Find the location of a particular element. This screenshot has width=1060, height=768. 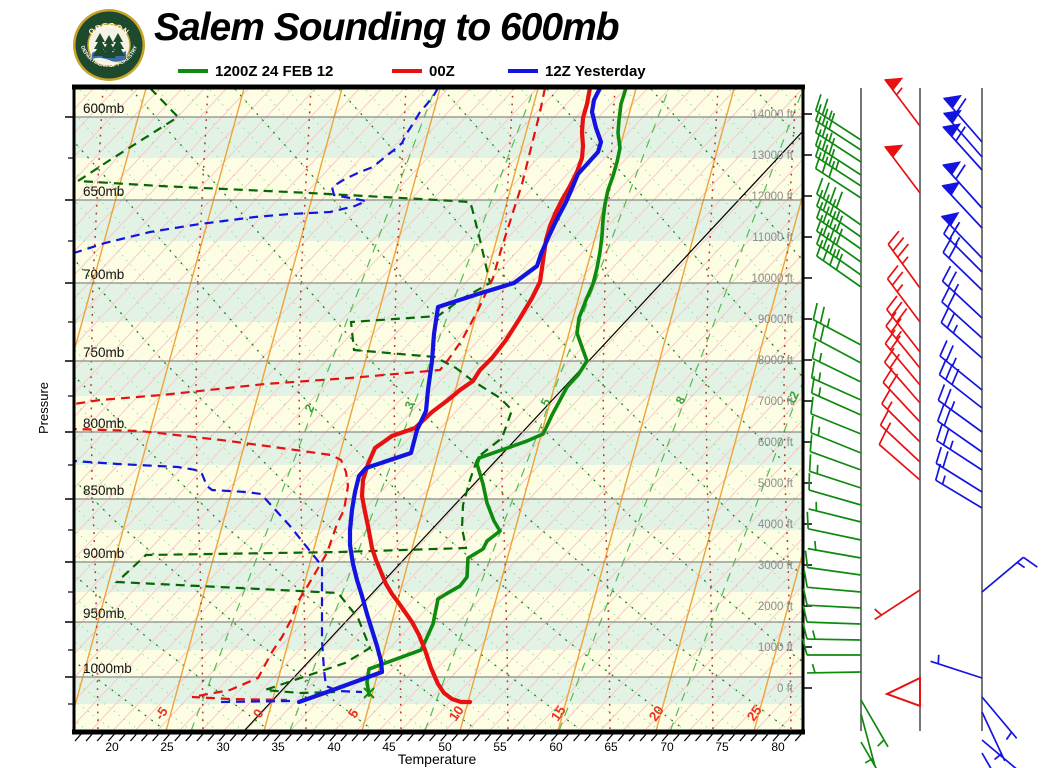

legend-item-00z: 00Z is located at coordinates (423, 71).